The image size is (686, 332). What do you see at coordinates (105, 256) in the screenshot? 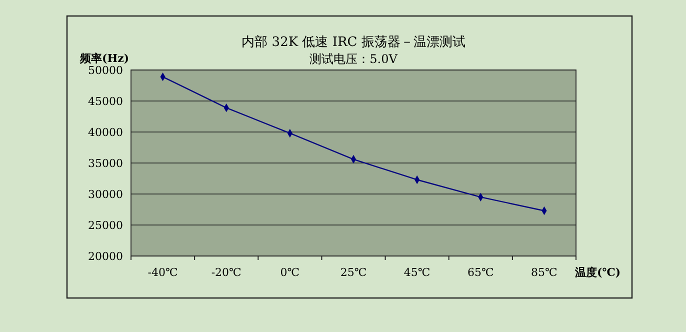
I see `y-tick-label: 20000` at bounding box center [105, 256].